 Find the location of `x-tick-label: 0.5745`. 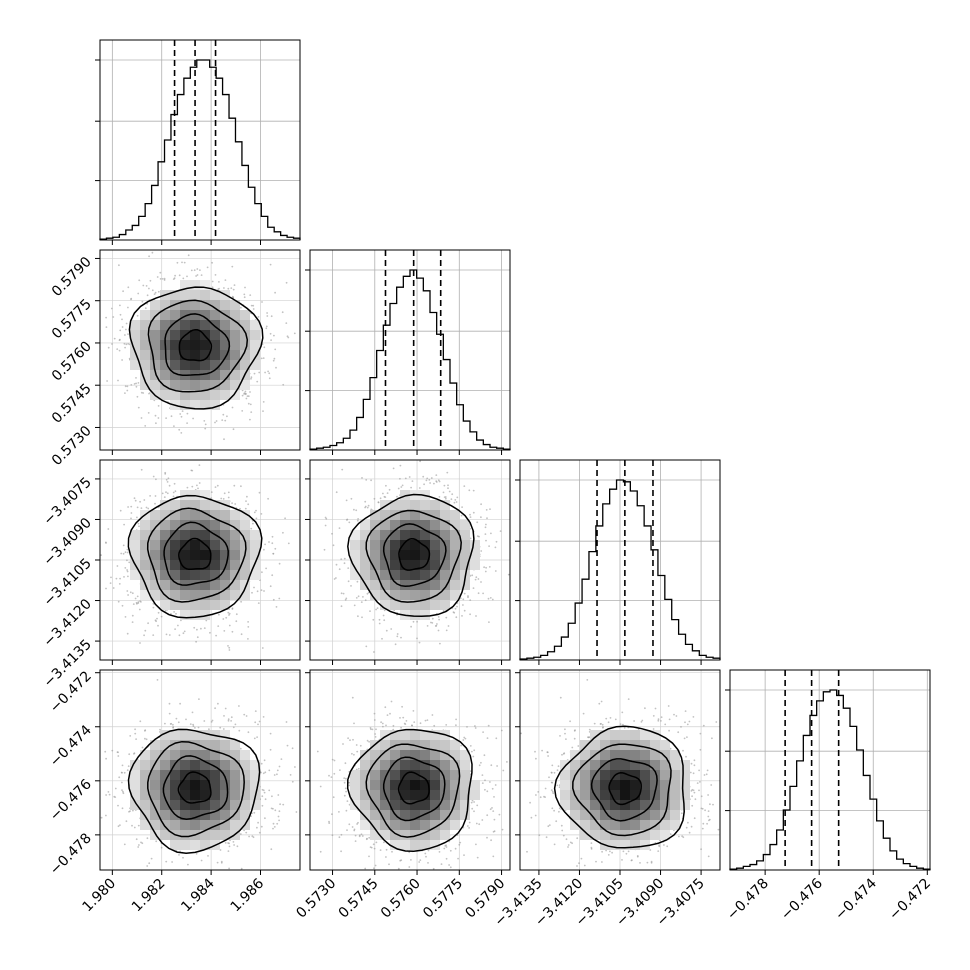

x-tick-label: 0.5745 is located at coordinates (359, 899).